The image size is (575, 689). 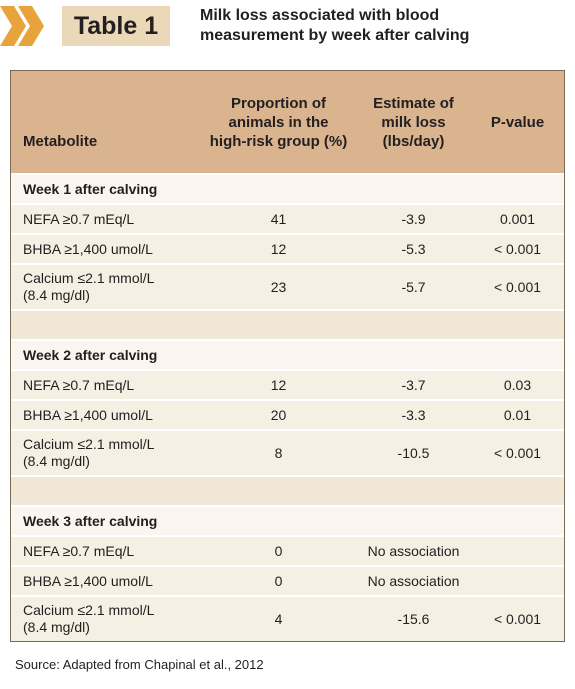 I want to click on table-label: Table 1, so click(x=116, y=26).